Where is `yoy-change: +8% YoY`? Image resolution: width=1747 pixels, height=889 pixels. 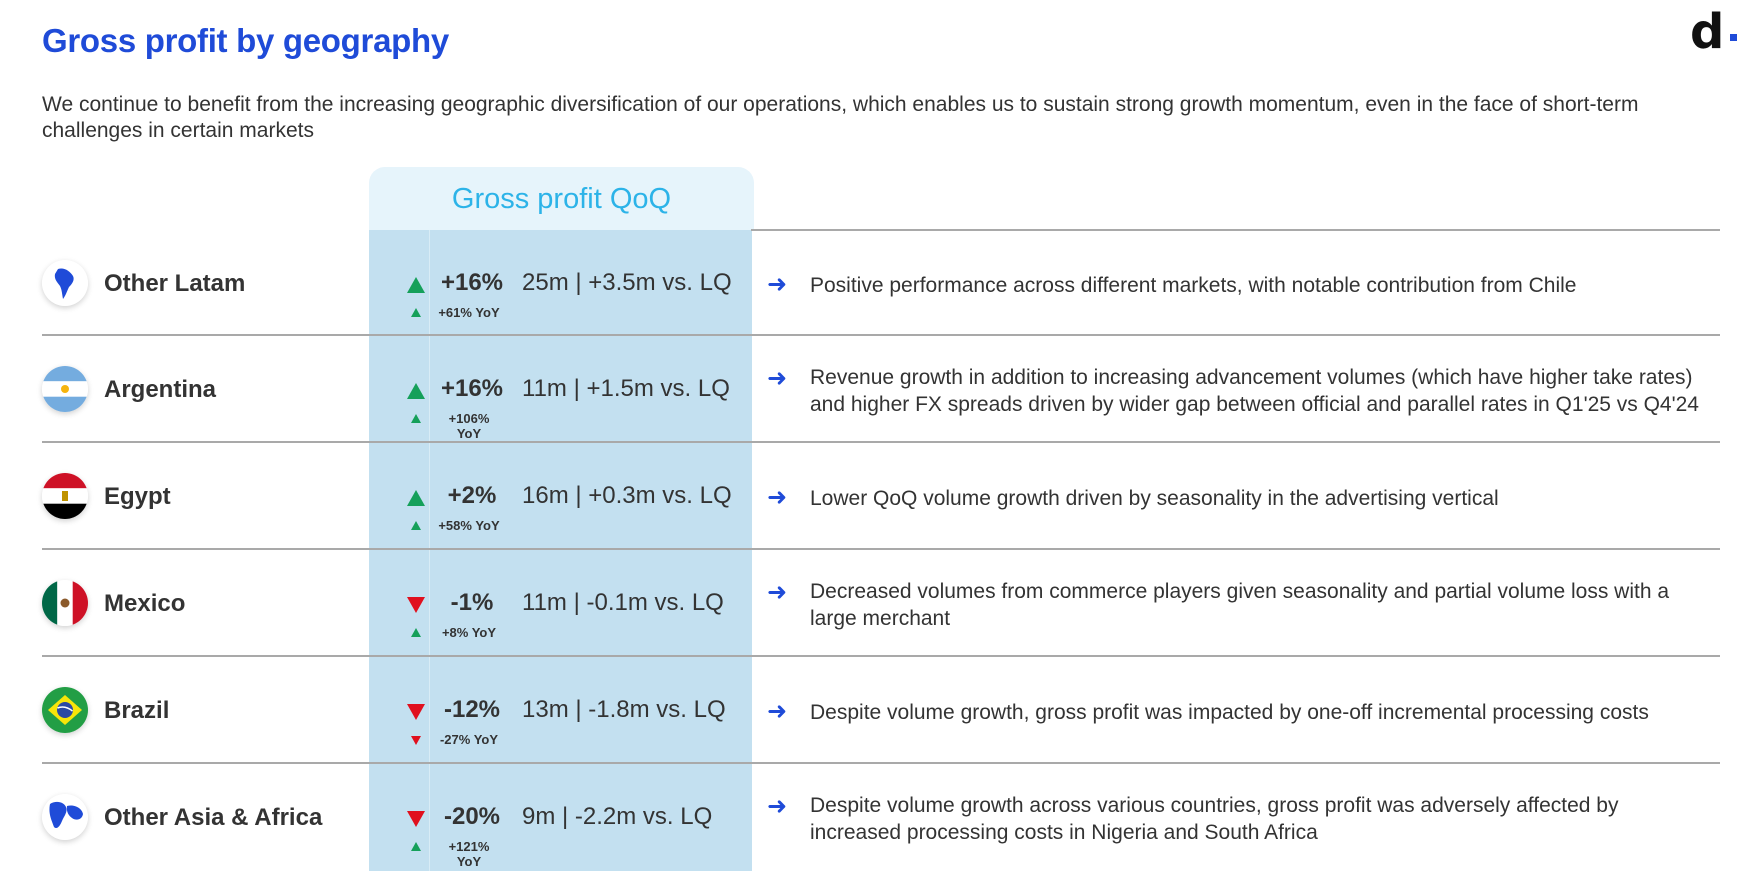 yoy-change: +8% YoY is located at coordinates (469, 632).